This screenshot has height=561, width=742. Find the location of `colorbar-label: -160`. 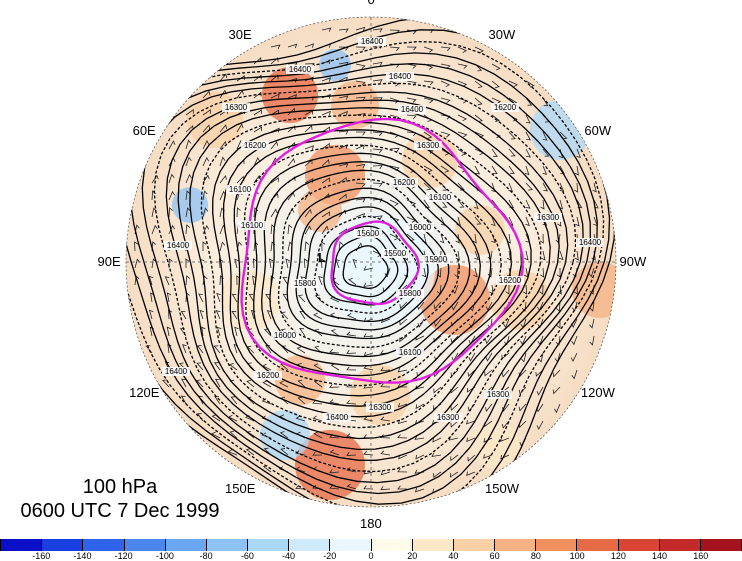

colorbar-label: -160 is located at coordinates (41, 556).